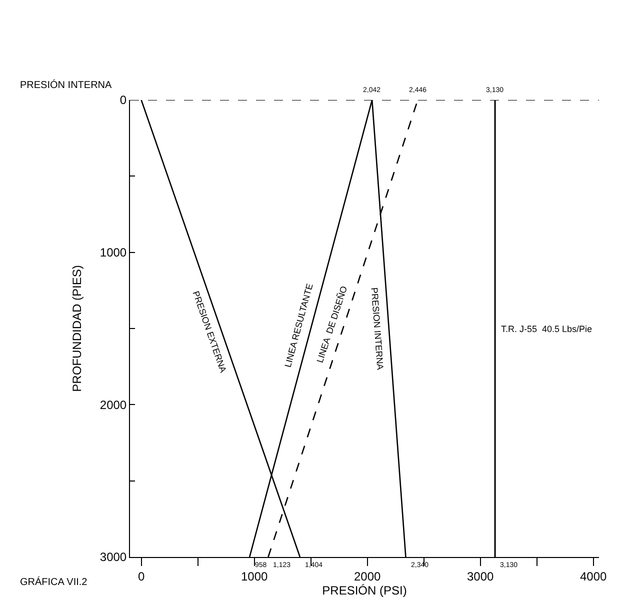 The height and width of the screenshot is (607, 629). I want to click on y-tick-label: 2000, so click(113, 405).